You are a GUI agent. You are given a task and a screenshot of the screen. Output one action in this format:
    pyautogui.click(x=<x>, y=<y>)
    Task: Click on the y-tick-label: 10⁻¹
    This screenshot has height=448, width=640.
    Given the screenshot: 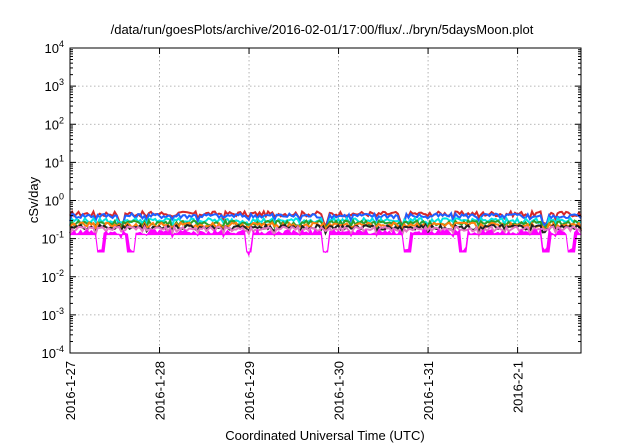 What is the action you would take?
    pyautogui.click(x=53, y=238)
    